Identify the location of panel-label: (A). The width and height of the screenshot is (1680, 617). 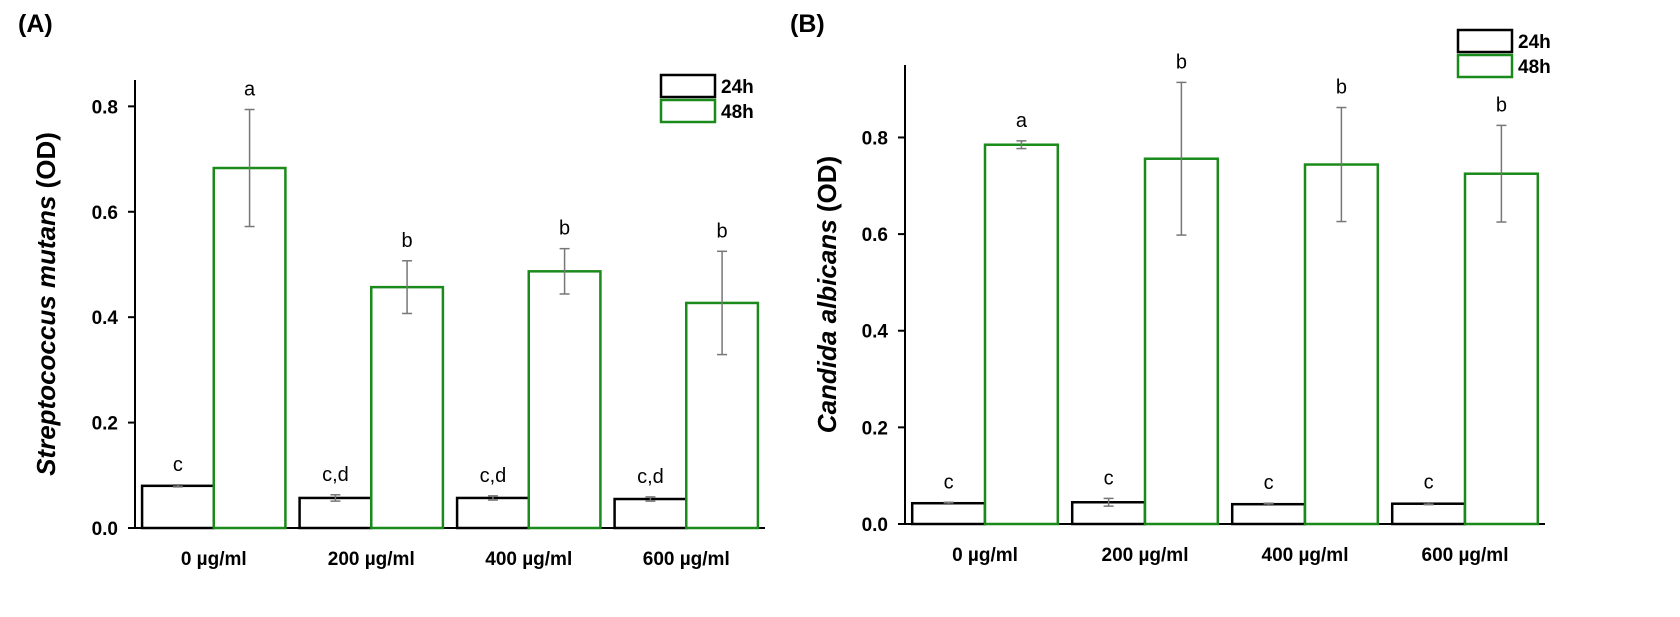
(35, 24).